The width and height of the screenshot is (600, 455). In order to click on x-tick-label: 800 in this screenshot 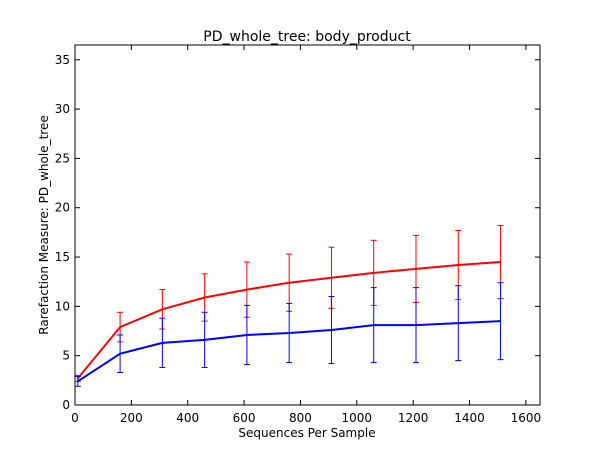, I will do `click(300, 418)`.